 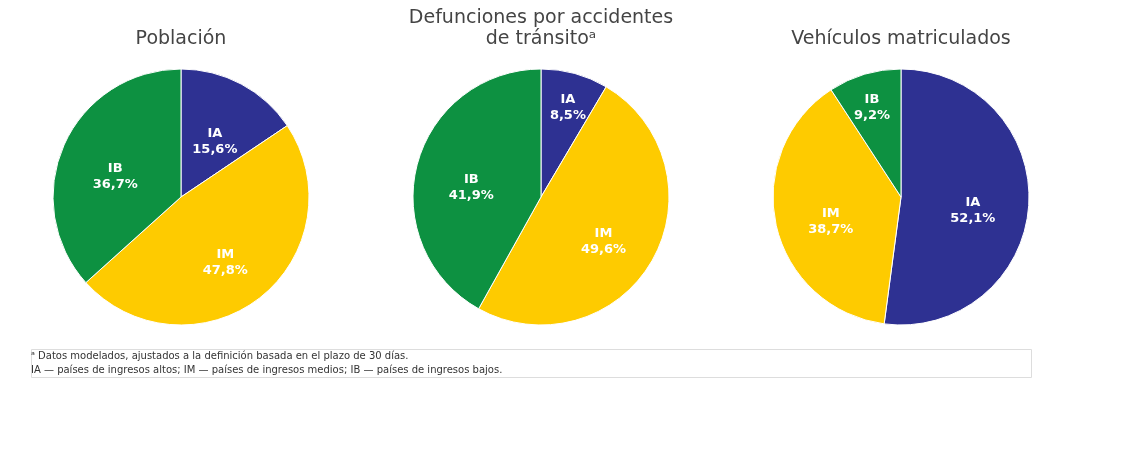 What do you see at coordinates (181, 37) in the screenshot?
I see `chart-title: Población` at bounding box center [181, 37].